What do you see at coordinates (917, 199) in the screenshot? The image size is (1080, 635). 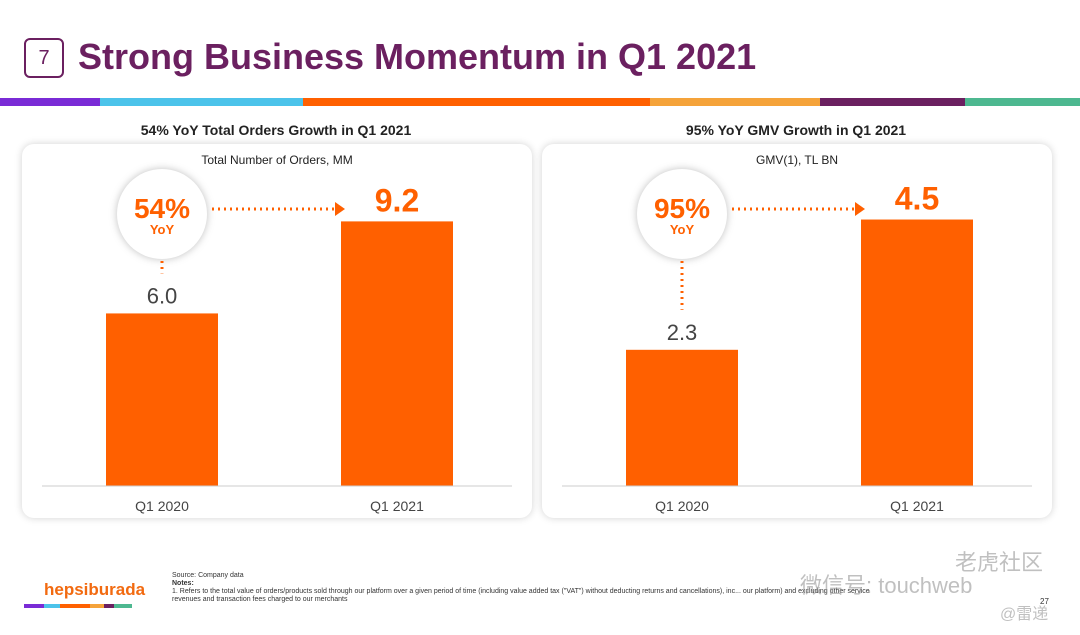 I see `data-label: 4.5` at bounding box center [917, 199].